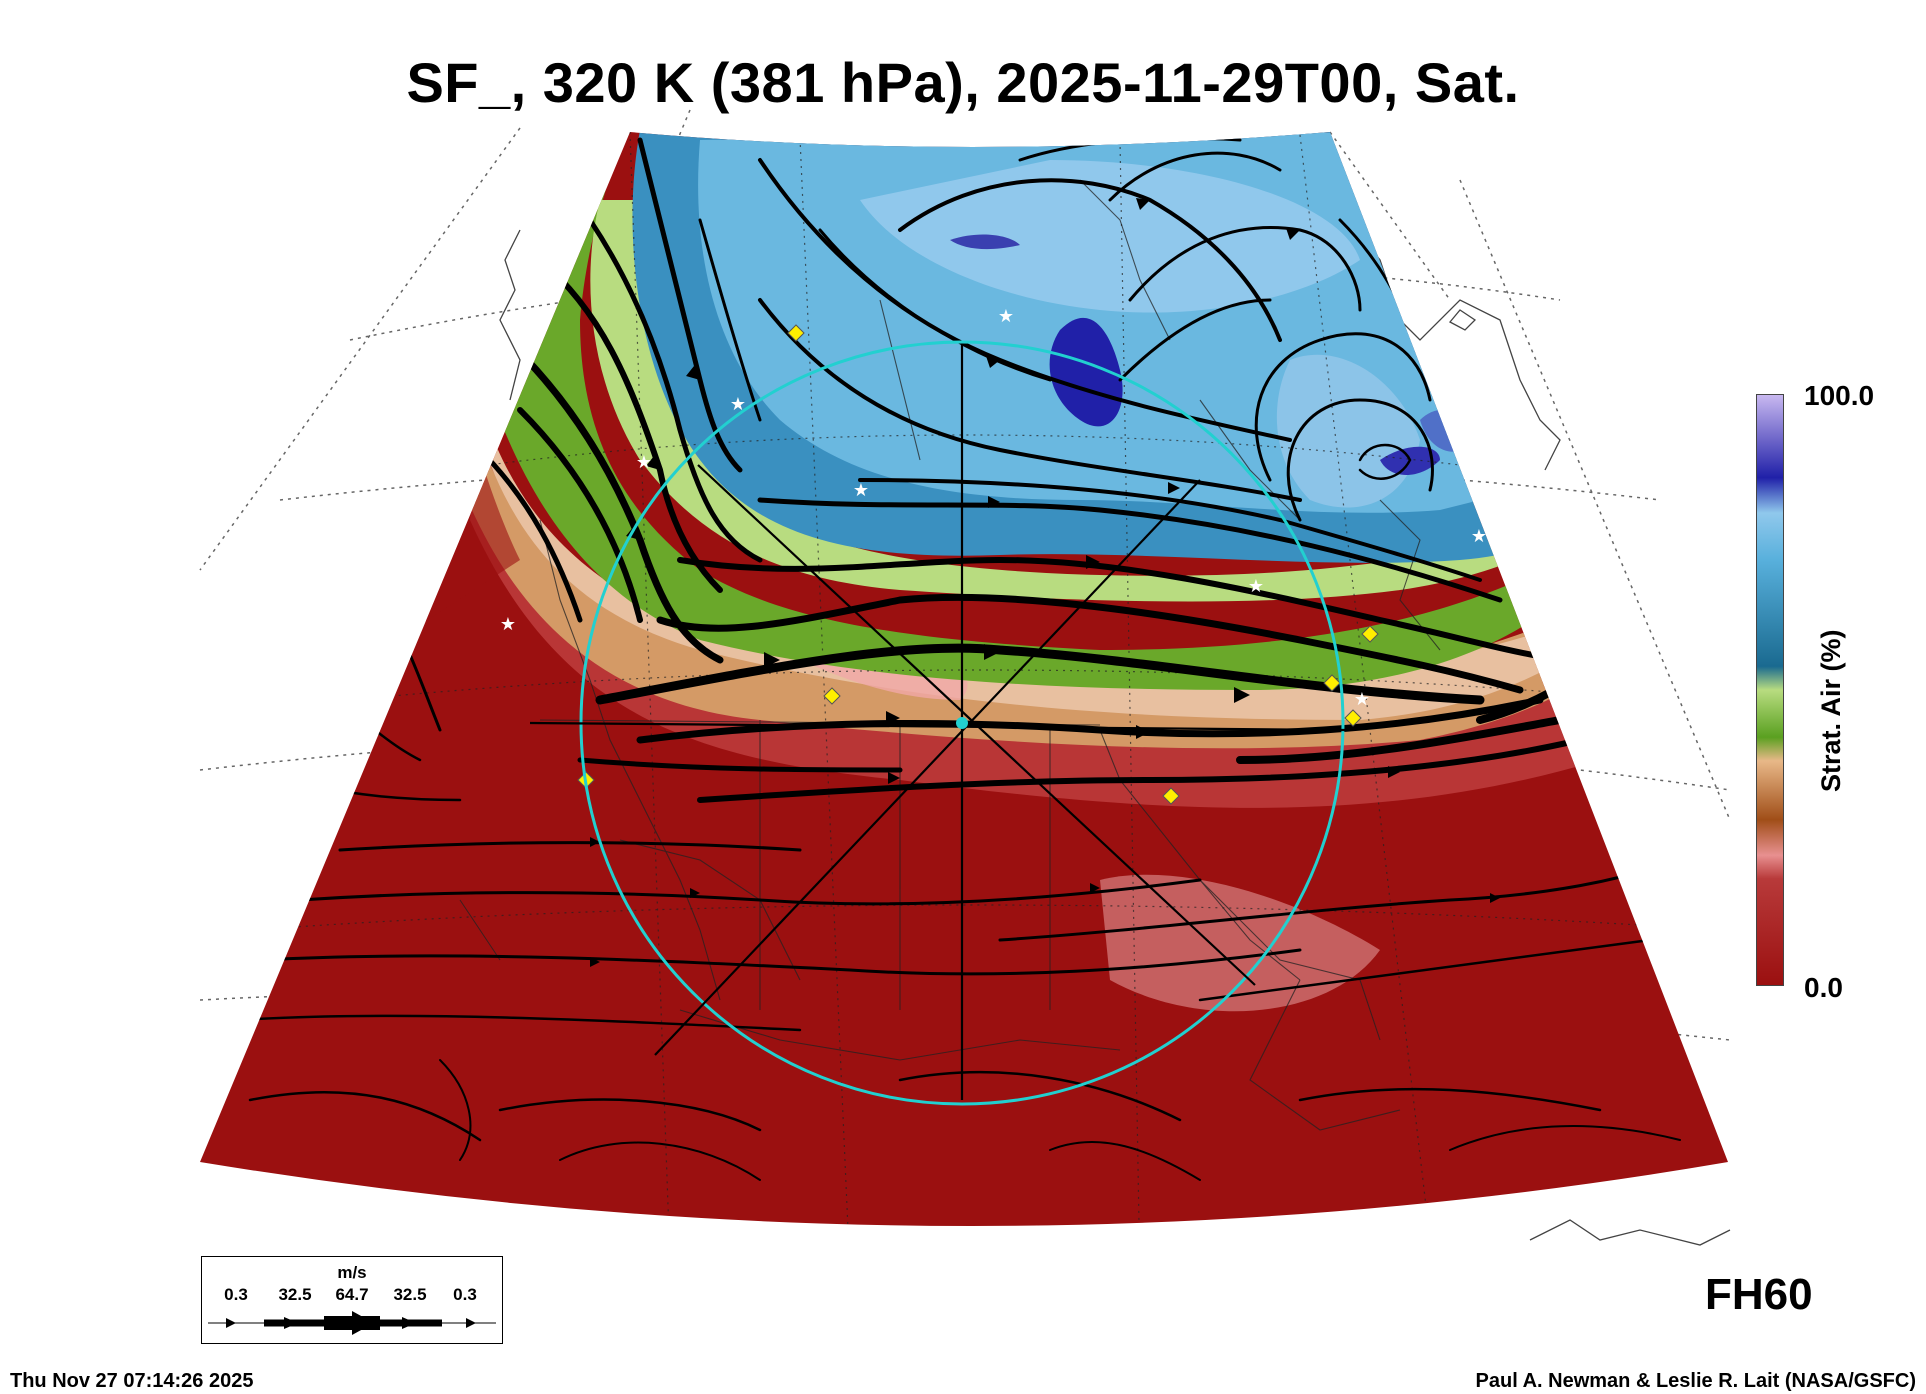 The height and width of the screenshot is (1394, 1926). Describe the element at coordinates (1770, 690) in the screenshot. I see `colorbar` at that location.